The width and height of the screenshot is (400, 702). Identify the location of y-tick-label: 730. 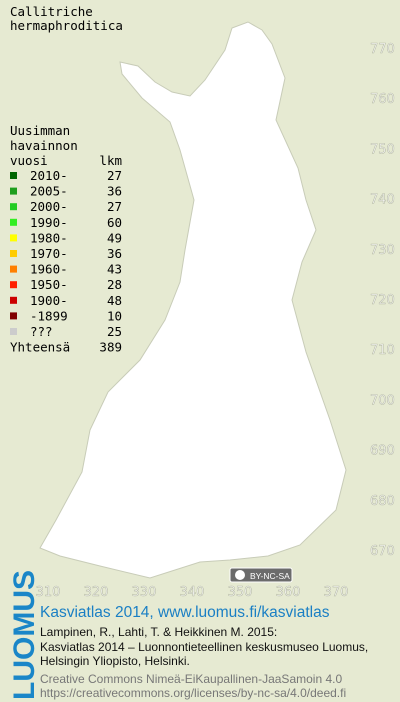
(382, 250).